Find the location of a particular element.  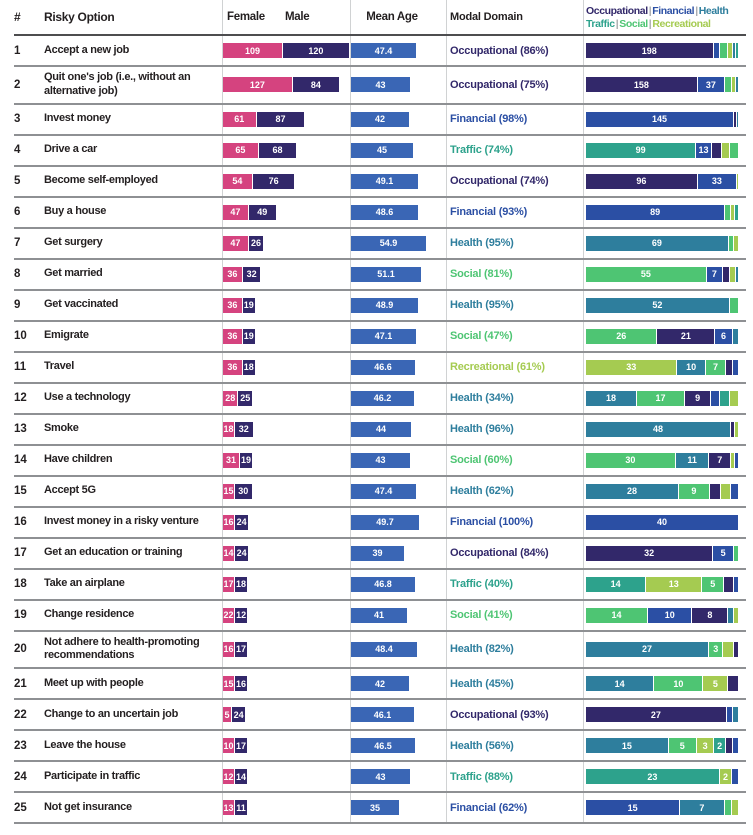

female-male-bar-cell: 36 32 is located at coordinates (286, 274).